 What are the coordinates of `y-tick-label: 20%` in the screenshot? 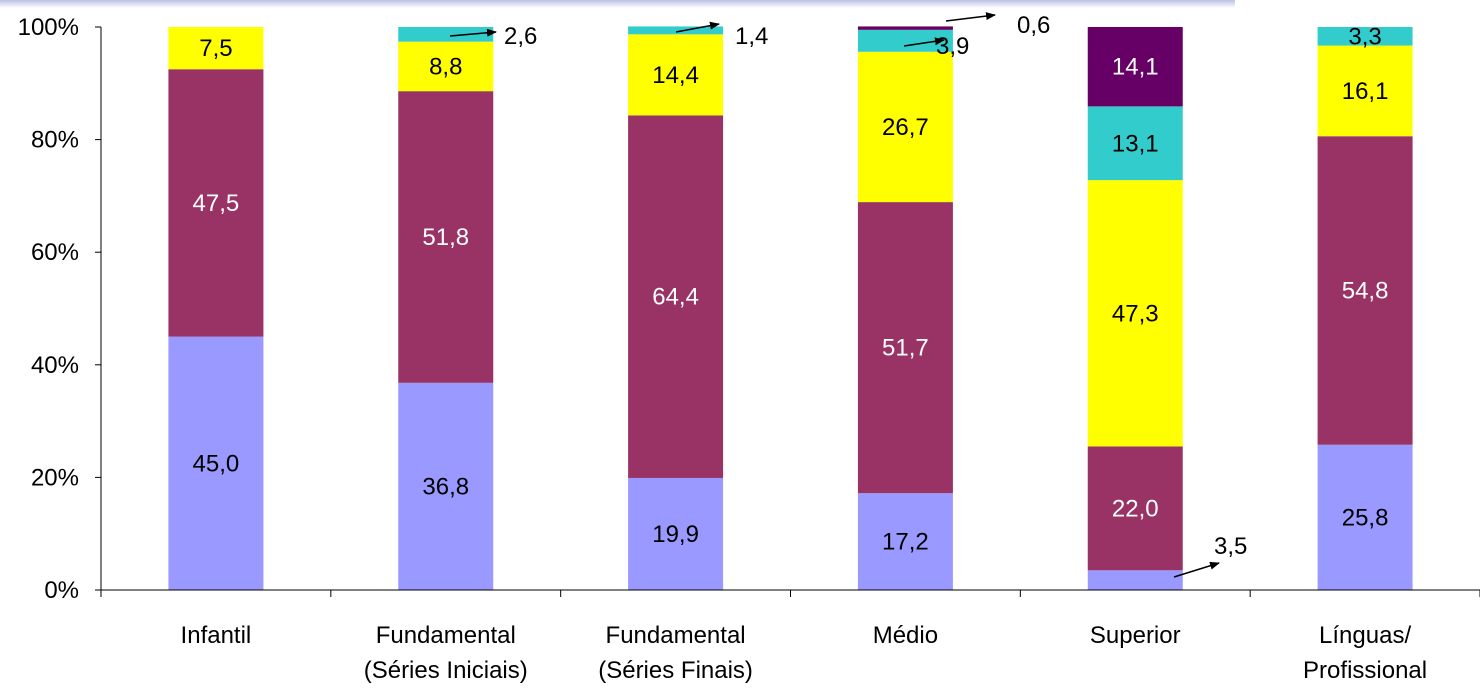 It's located at (55, 477).